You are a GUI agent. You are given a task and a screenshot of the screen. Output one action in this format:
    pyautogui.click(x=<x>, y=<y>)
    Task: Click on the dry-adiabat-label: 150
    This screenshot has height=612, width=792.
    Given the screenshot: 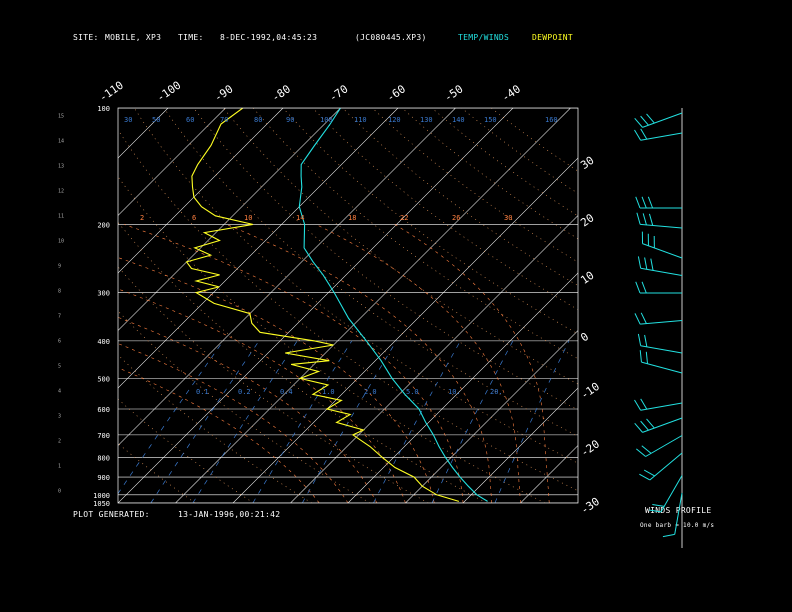 What is the action you would take?
    pyautogui.click(x=490, y=120)
    